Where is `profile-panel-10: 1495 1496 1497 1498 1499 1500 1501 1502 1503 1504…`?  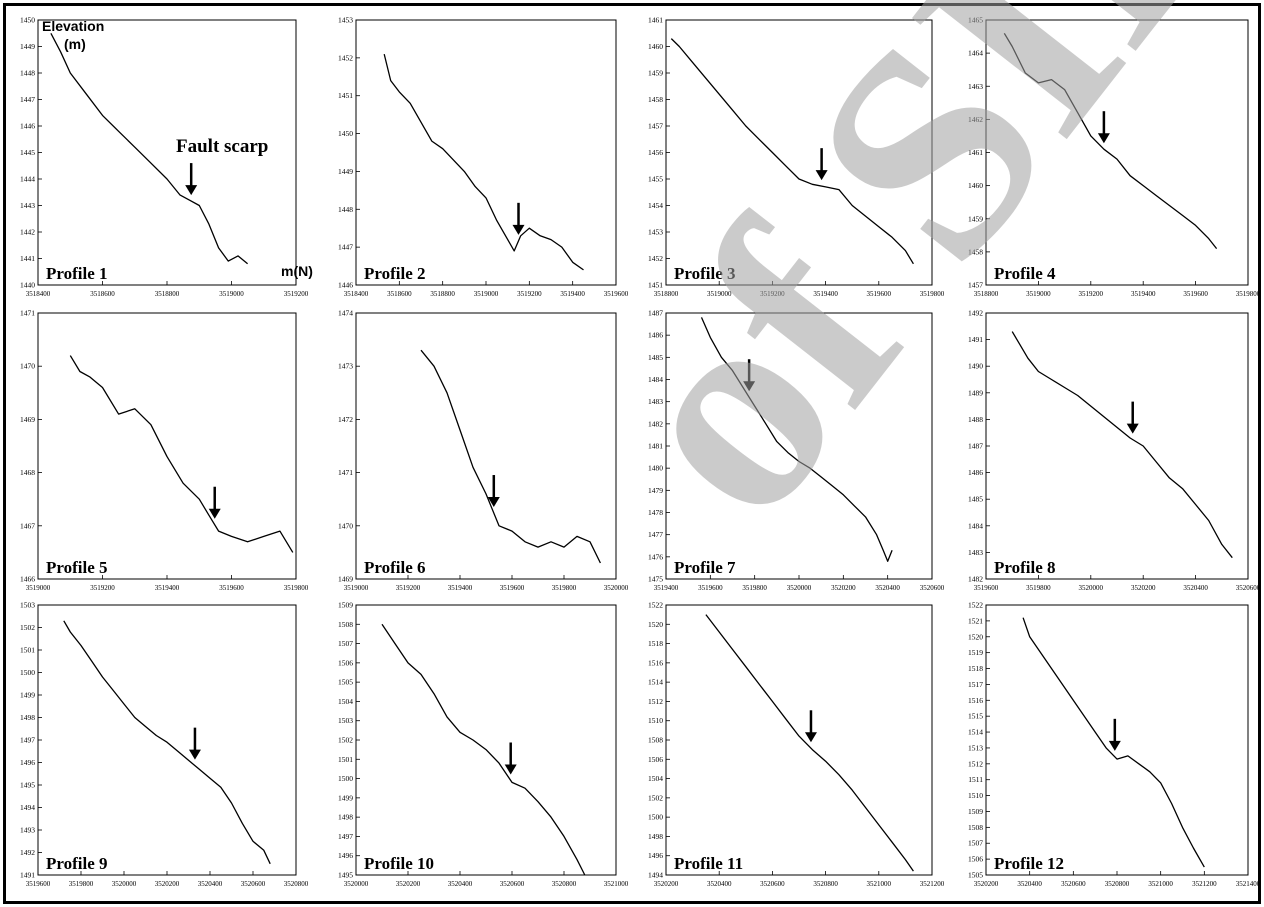 profile-panel-10: 1495 1496 1497 1498 1499 1500 1501 1502 1503 1504… is located at coordinates (483, 745).